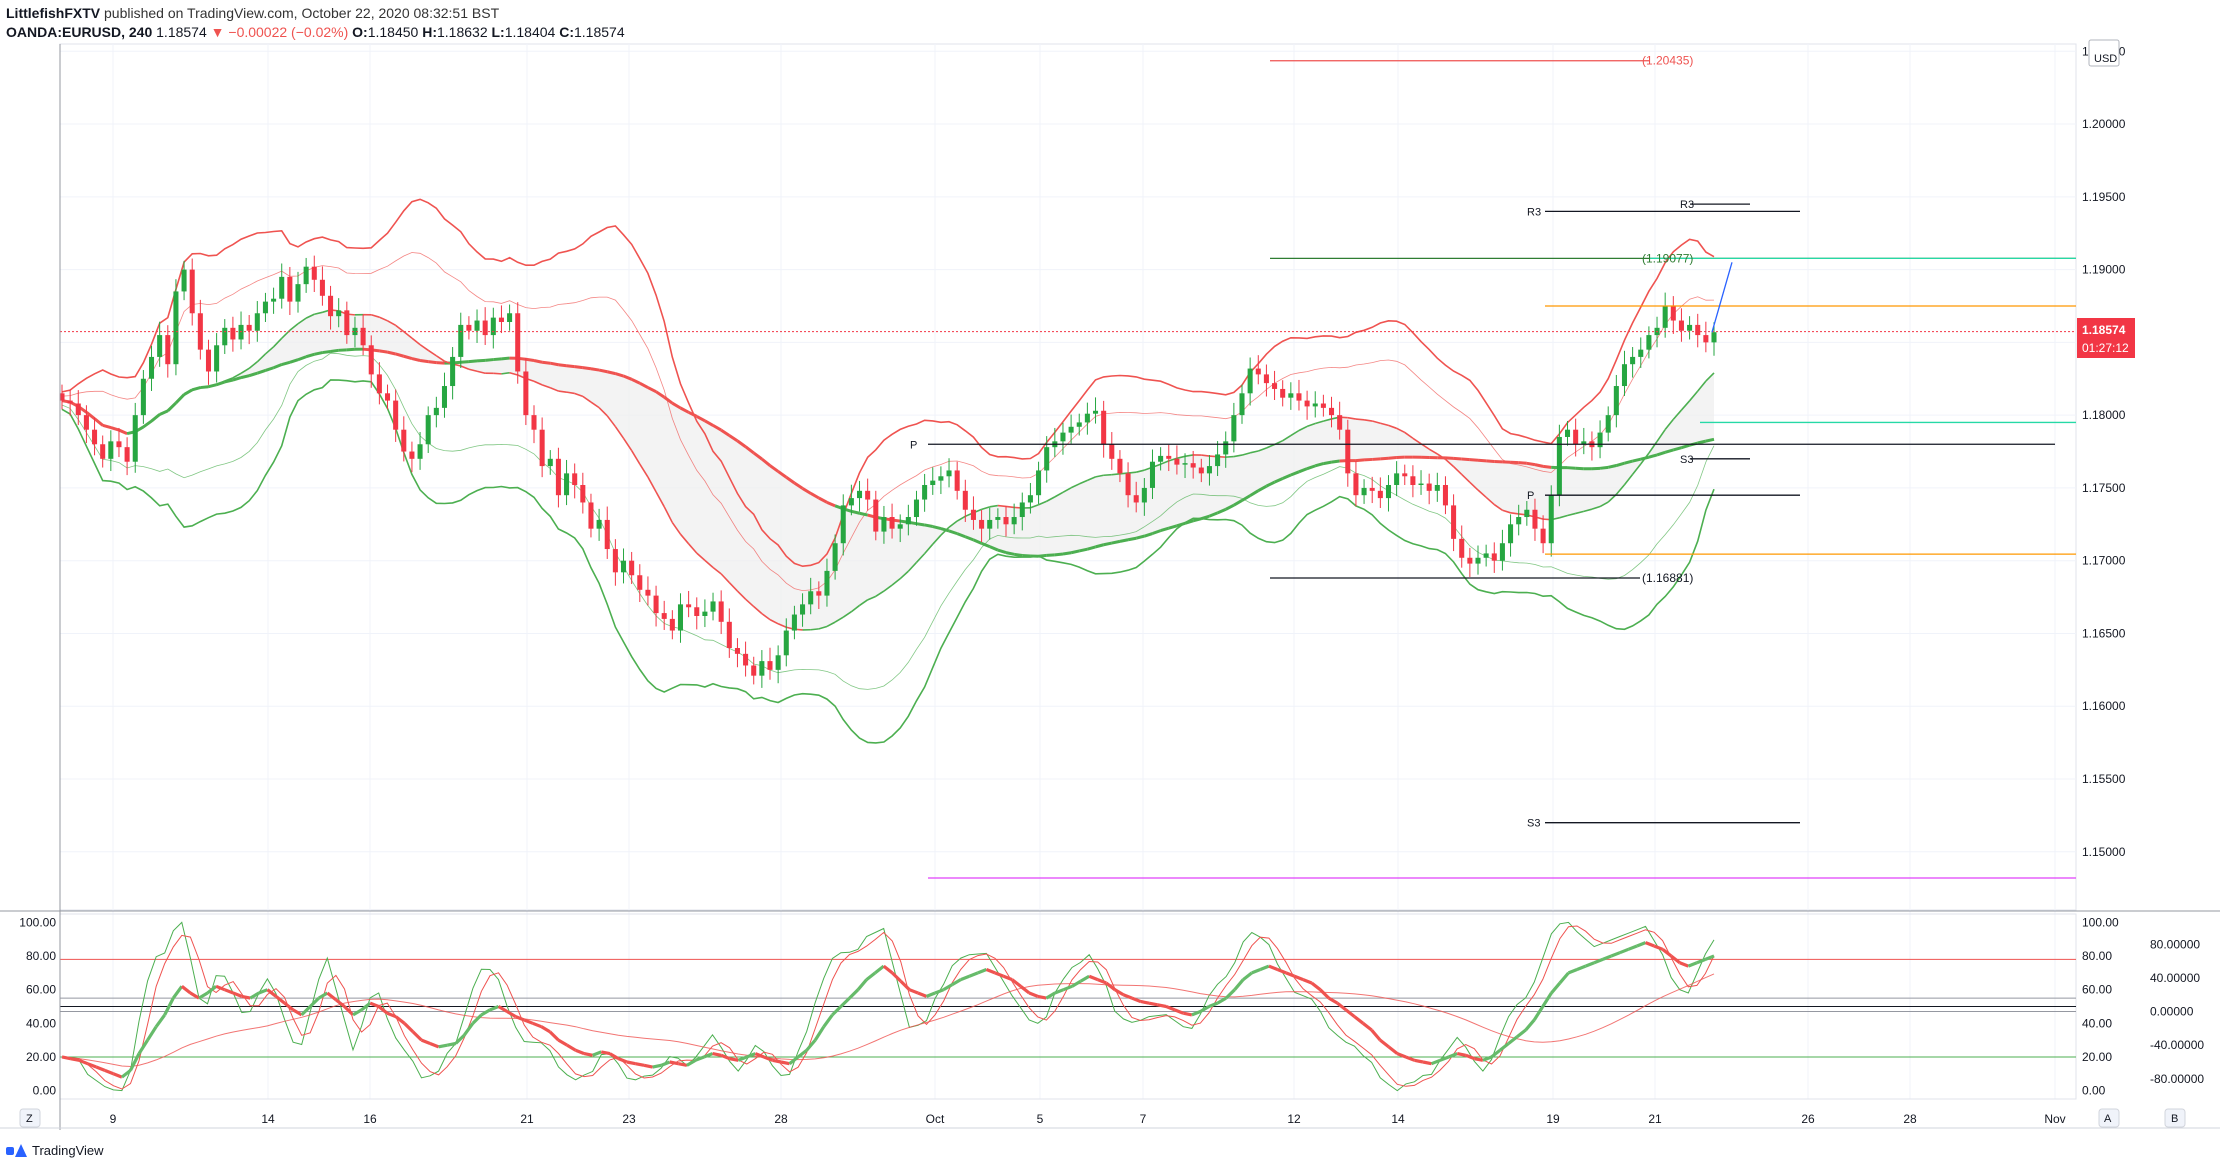 The image size is (2220, 1169). I want to click on publisher-name: LittlefishFXTV, so click(53, 13).